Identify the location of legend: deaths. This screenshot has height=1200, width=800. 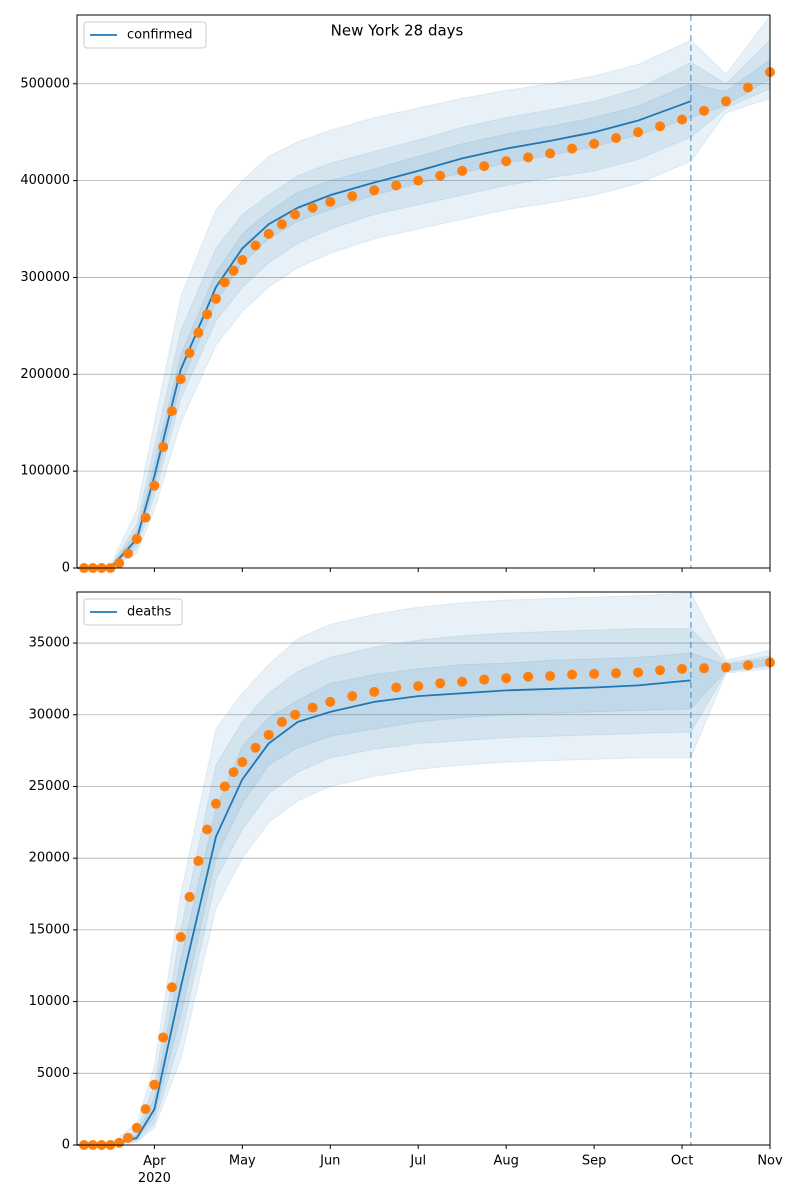
(133, 612).